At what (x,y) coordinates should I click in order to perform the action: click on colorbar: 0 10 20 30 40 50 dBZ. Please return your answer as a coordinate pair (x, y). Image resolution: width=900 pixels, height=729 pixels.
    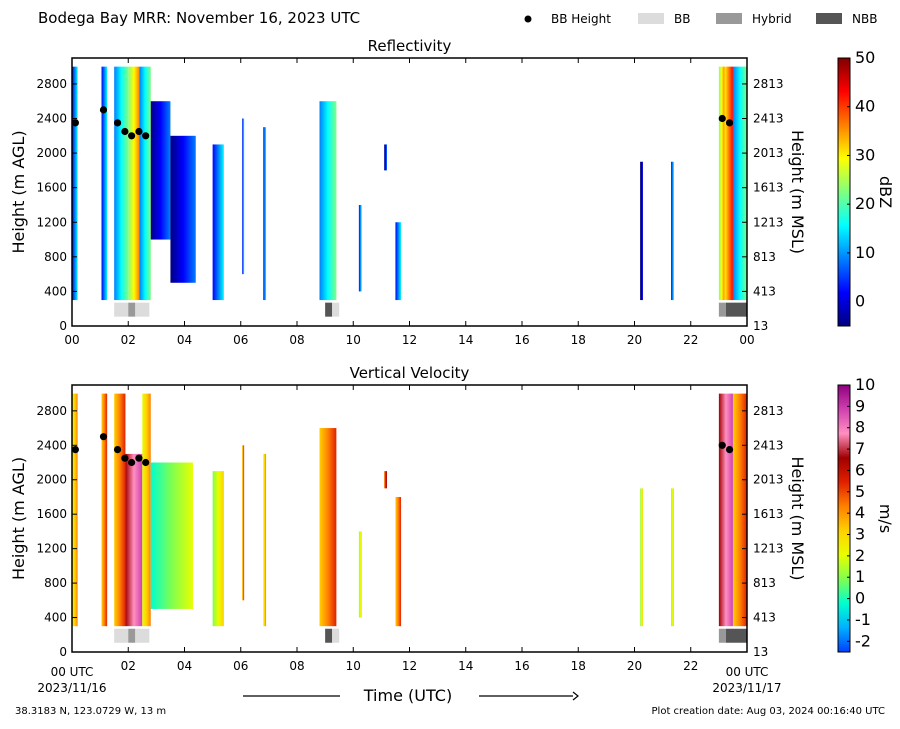
    Looking at the image, I should click on (866, 187).